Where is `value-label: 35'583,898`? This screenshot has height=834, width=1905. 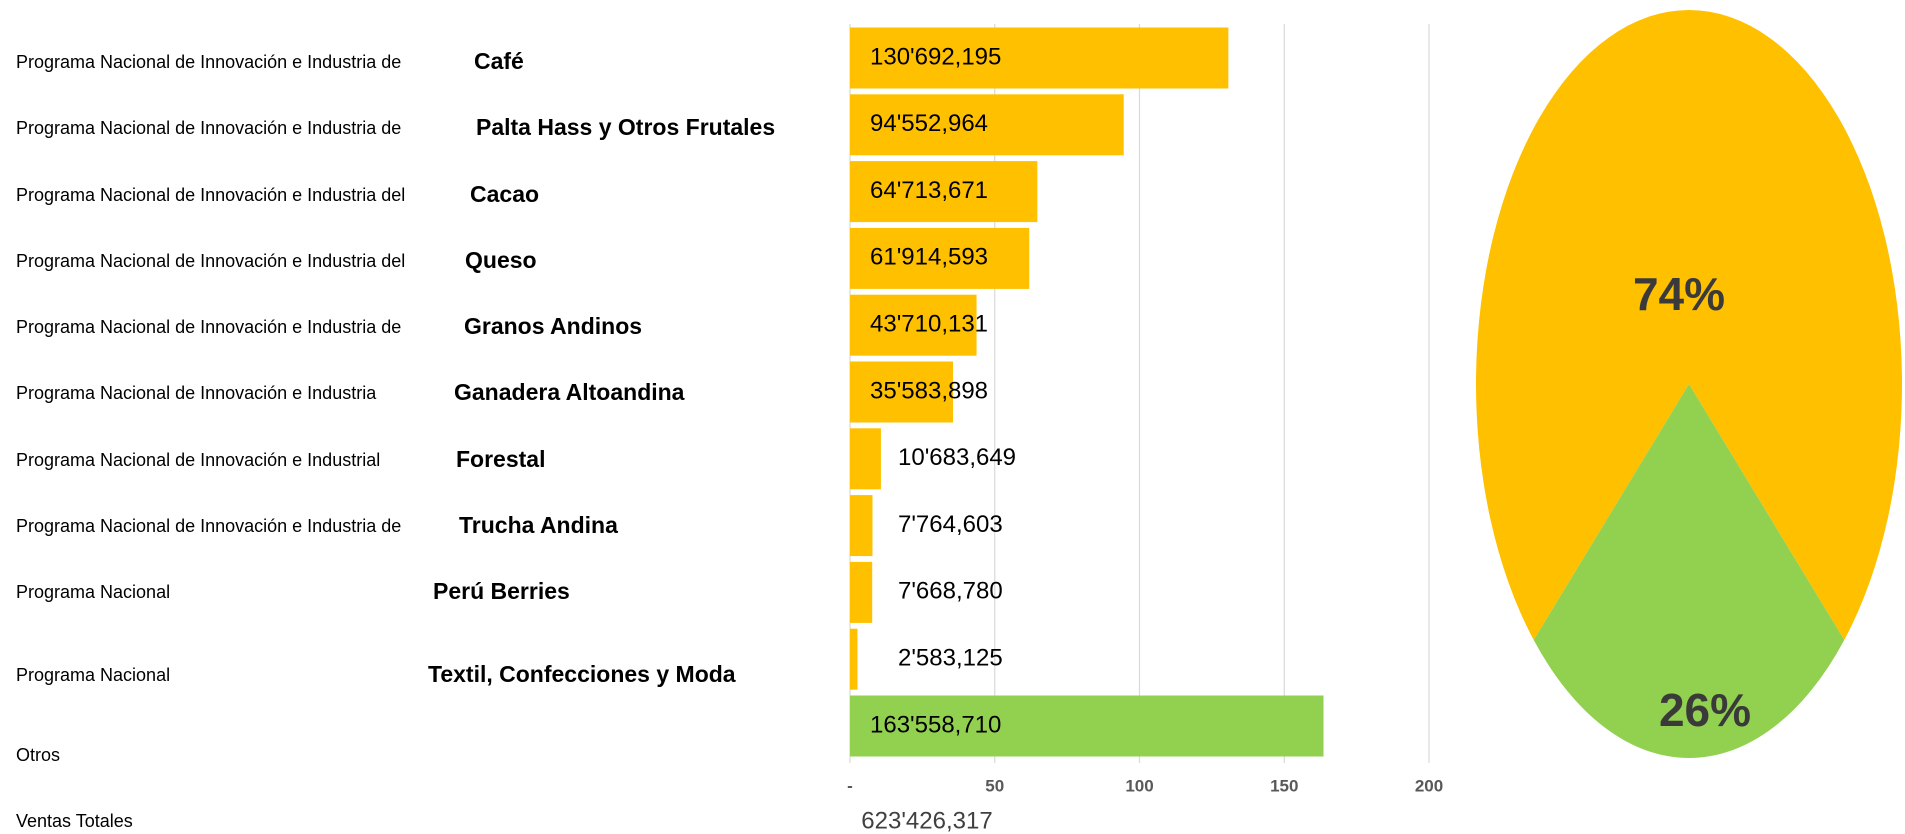
value-label: 35'583,898 is located at coordinates (929, 390).